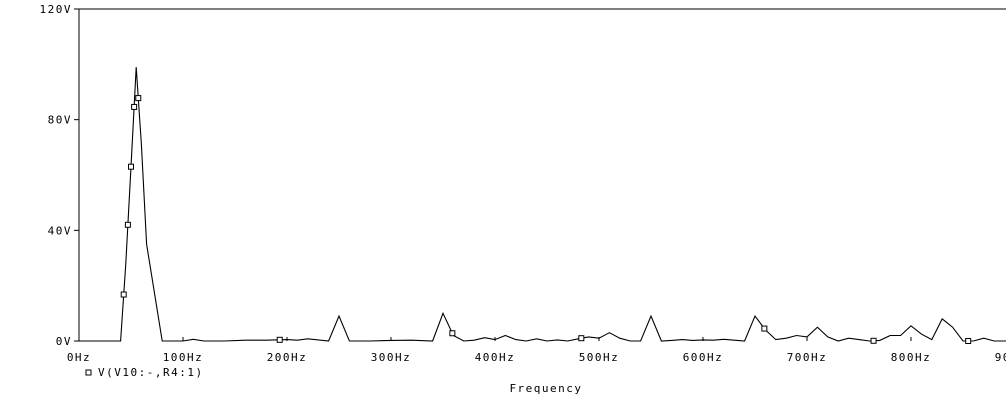  What do you see at coordinates (599, 357) in the screenshot?
I see `x-tick-label: 500Hz` at bounding box center [599, 357].